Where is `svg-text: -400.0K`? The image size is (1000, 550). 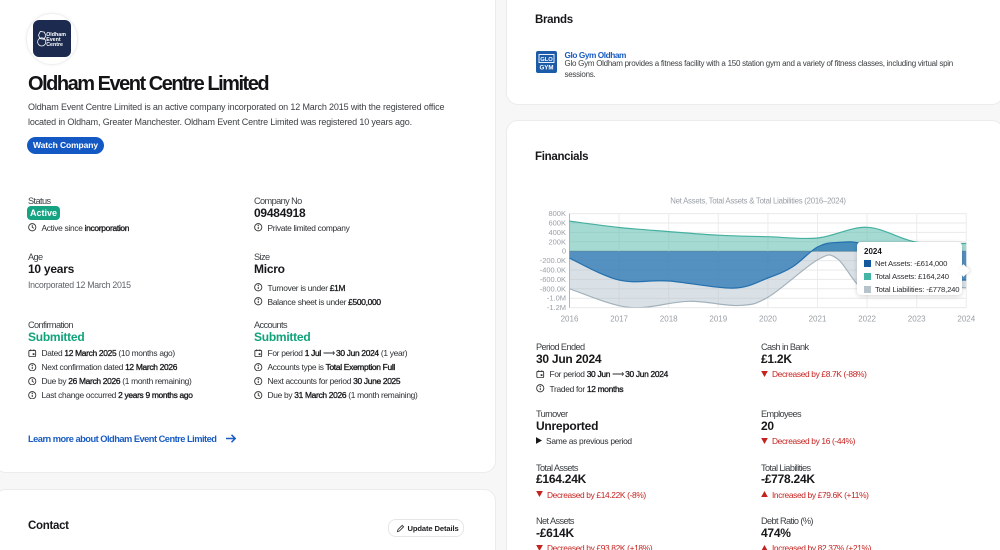 svg-text: -400.0K is located at coordinates (553, 270).